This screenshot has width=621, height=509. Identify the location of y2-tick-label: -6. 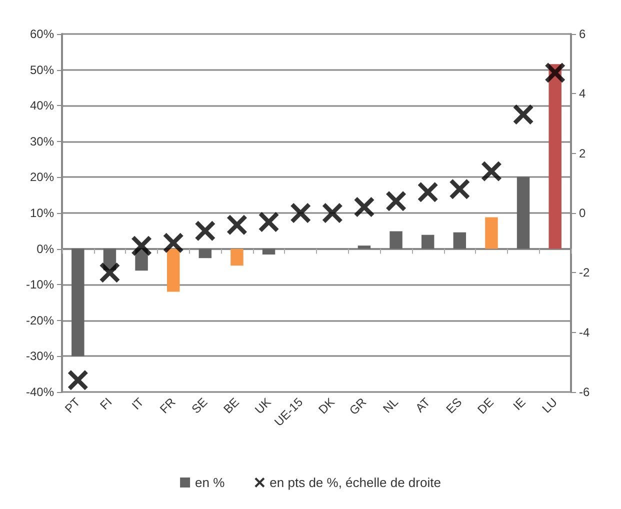
(584, 392).